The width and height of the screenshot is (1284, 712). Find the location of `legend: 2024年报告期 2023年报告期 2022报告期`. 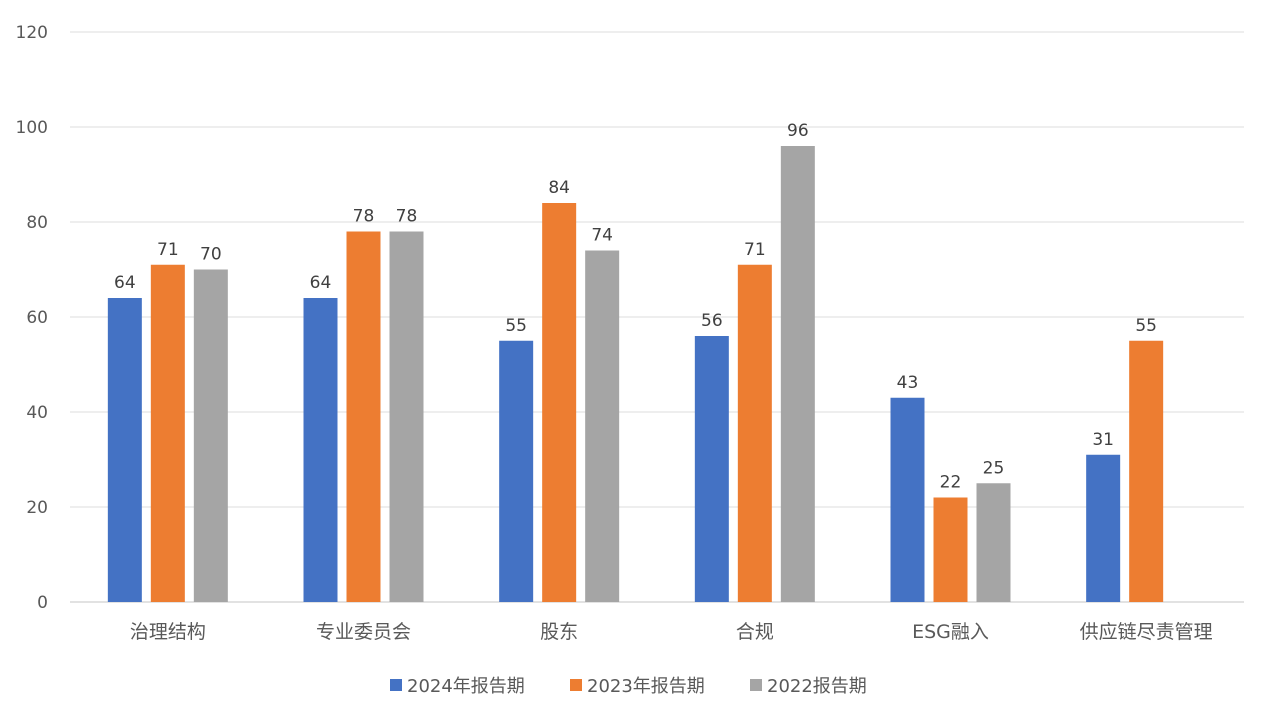

legend: 2024年报告期 2023年报告期 2022报告期 is located at coordinates (628, 686).